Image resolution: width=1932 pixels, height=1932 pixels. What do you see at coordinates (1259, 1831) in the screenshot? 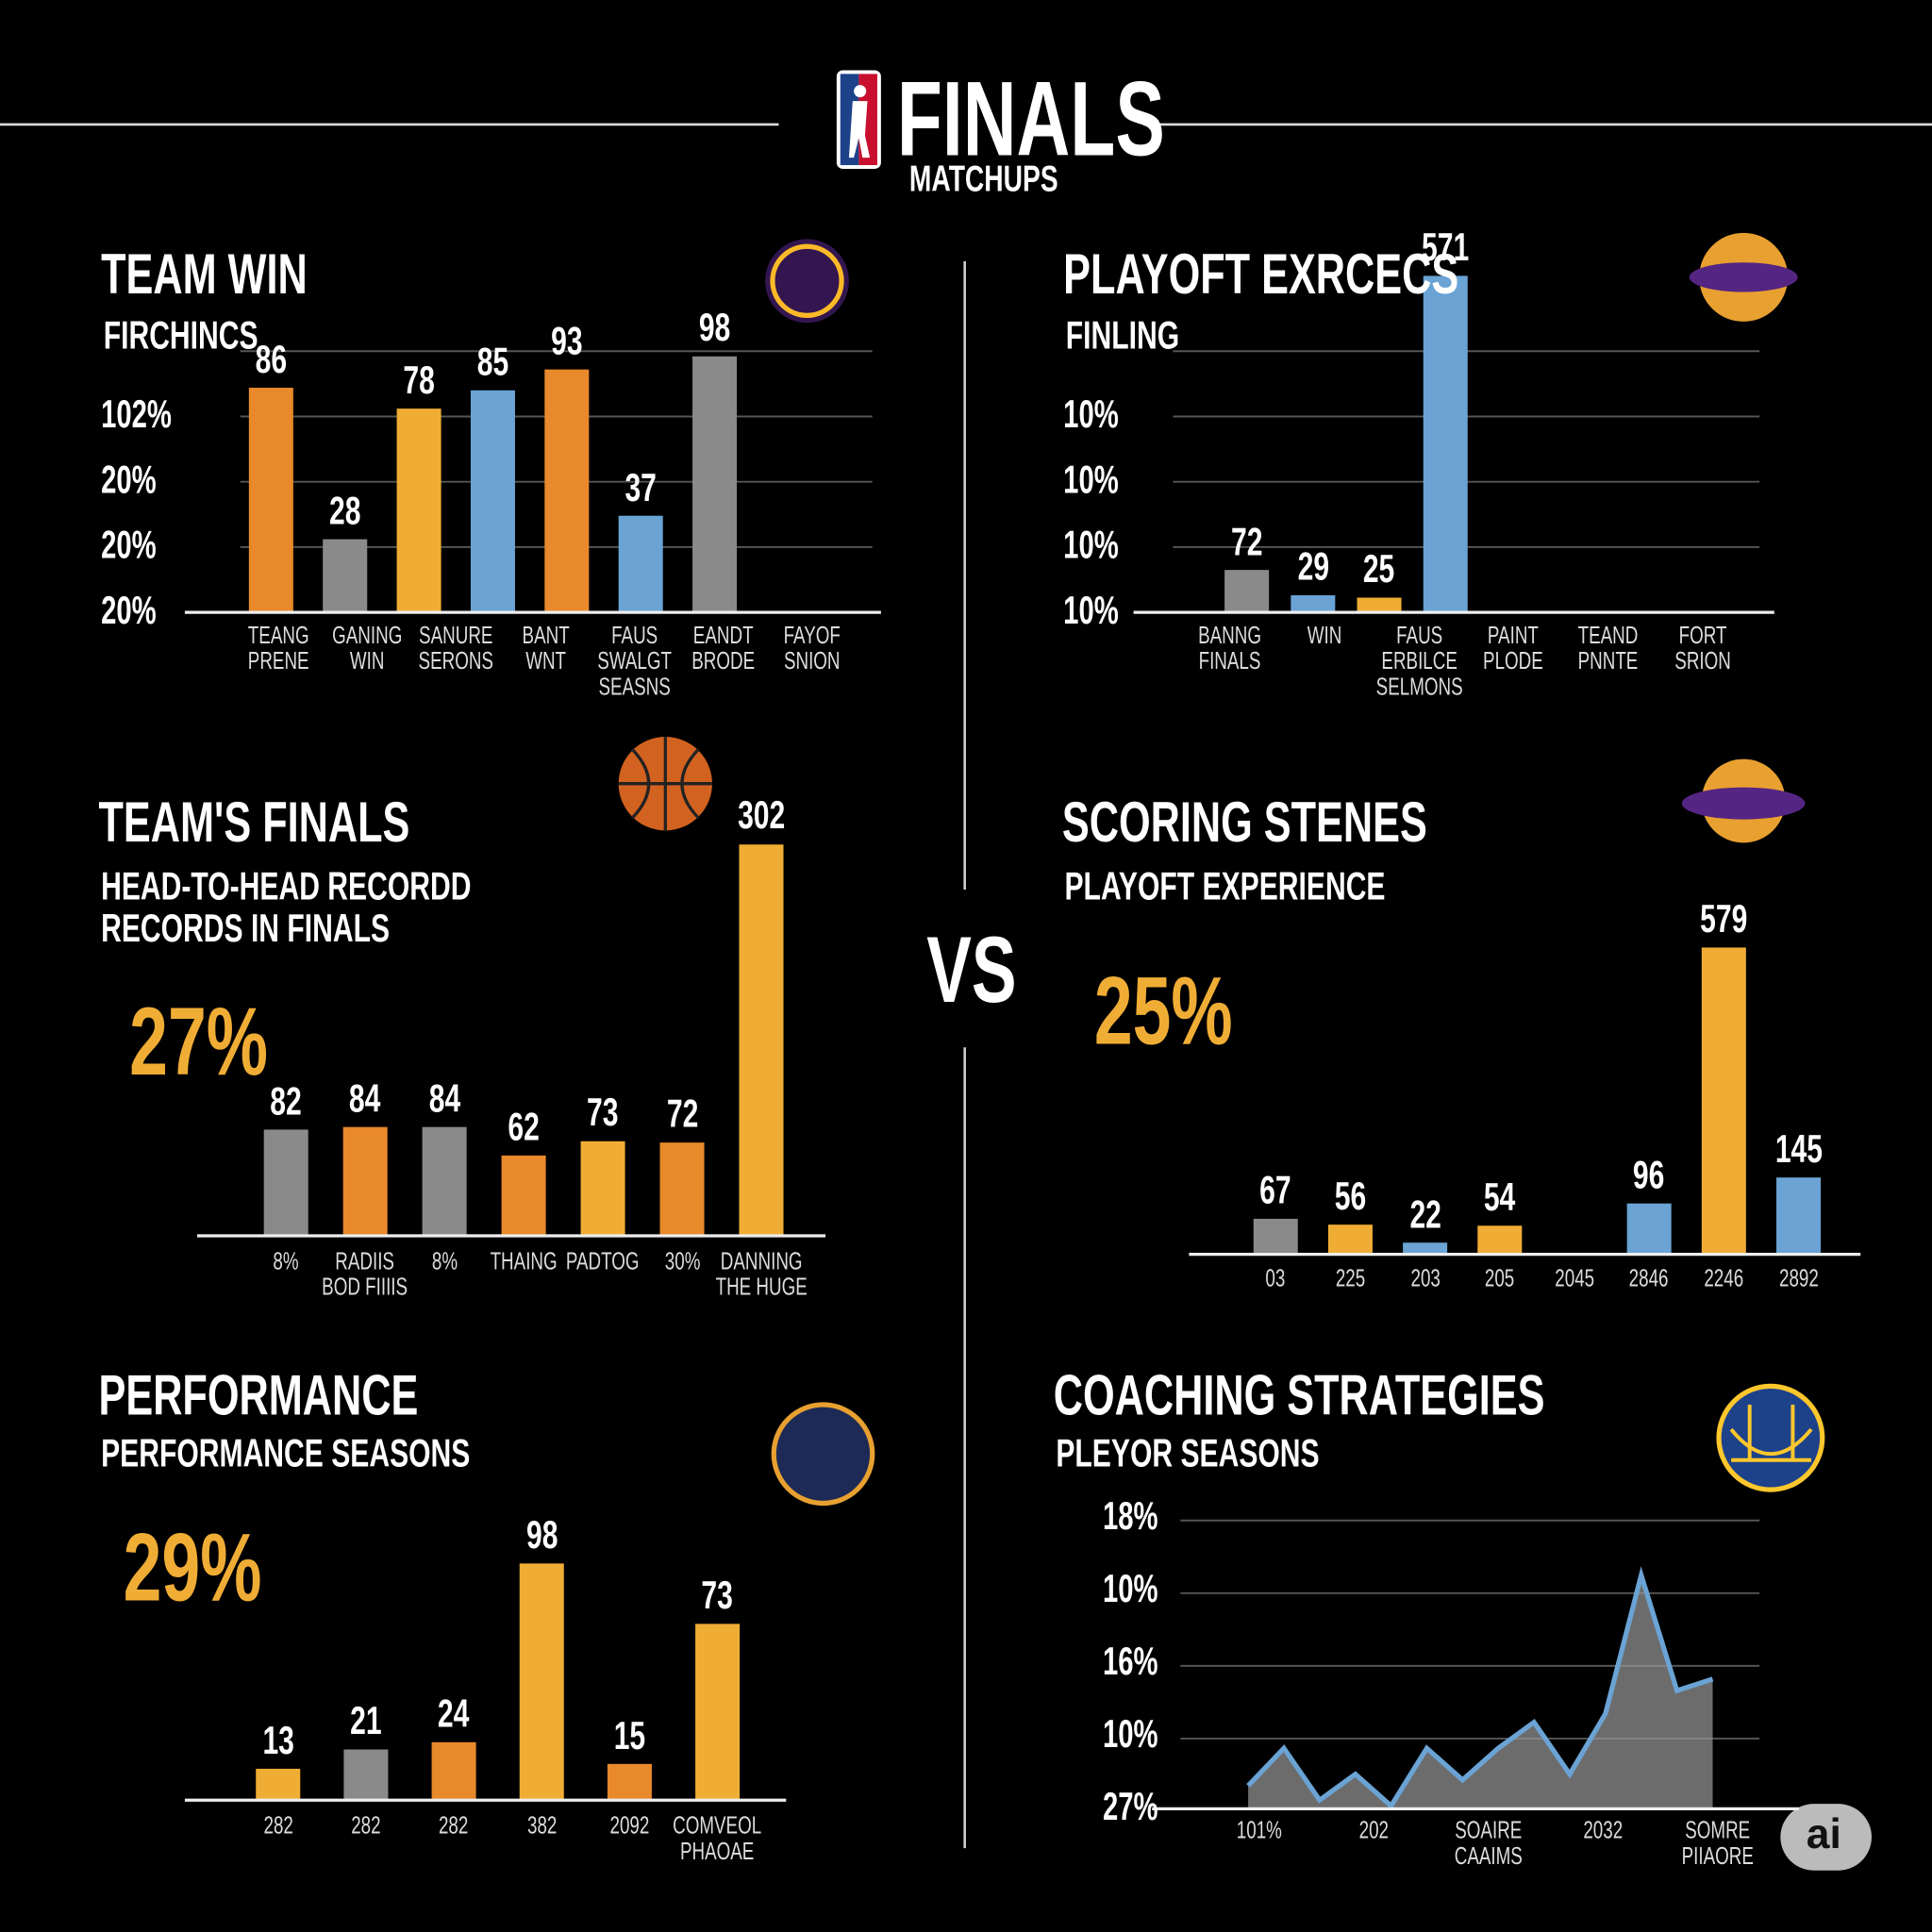
I see `x-tick-label: 101%` at bounding box center [1259, 1831].